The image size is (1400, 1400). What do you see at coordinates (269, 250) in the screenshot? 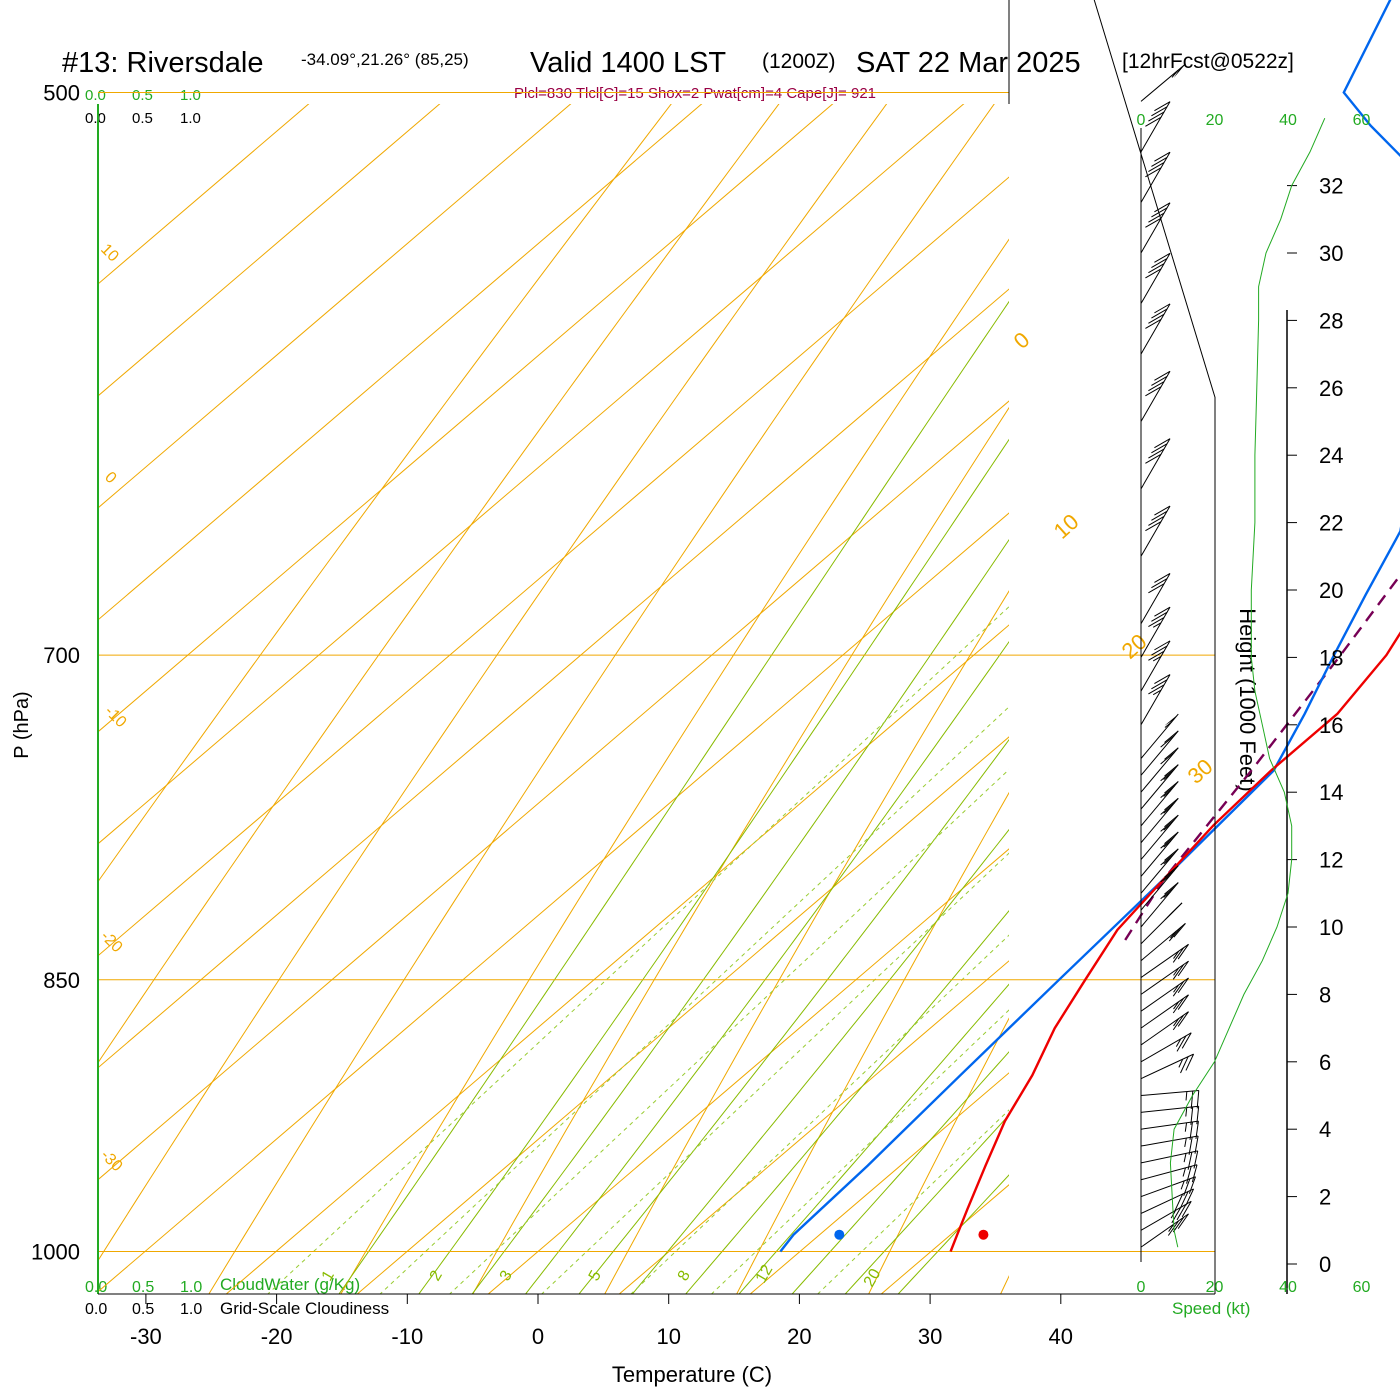
I see `isotherm-line` at bounding box center [269, 250].